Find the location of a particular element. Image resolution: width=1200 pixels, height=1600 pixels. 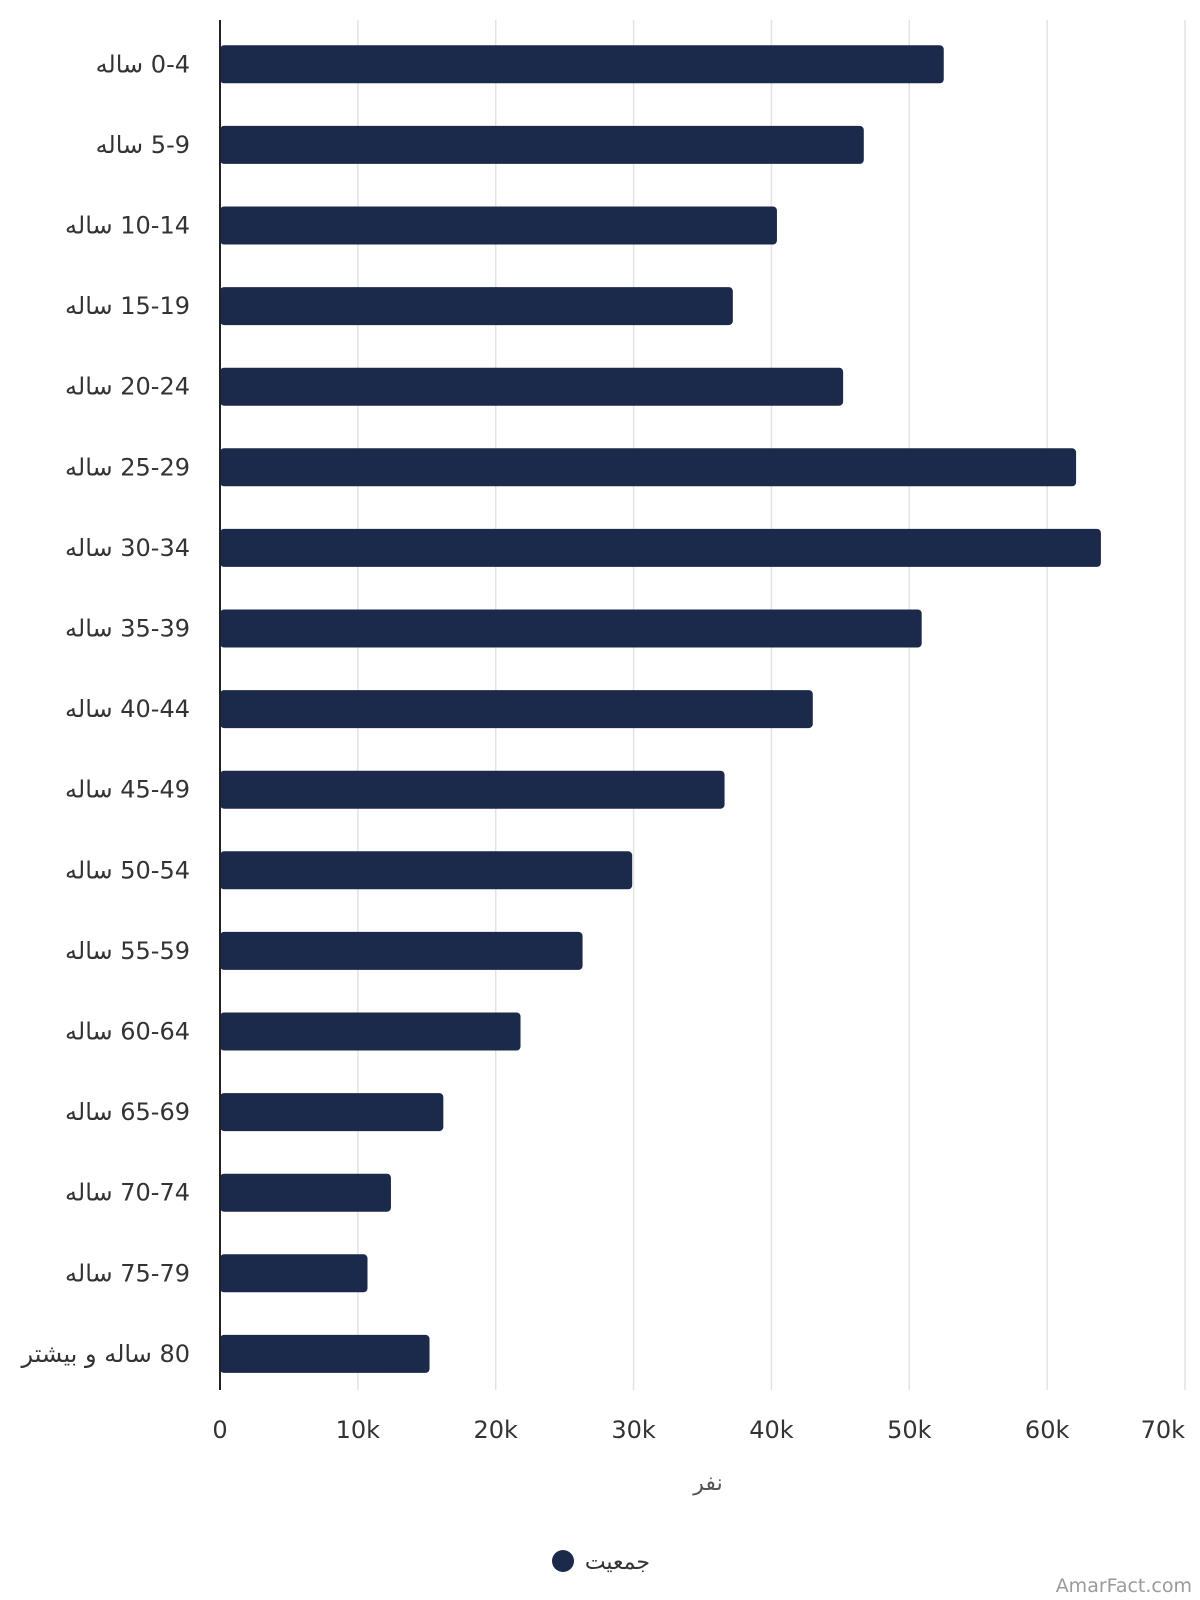

category-label: 0-4 ساله is located at coordinates (143, 64).